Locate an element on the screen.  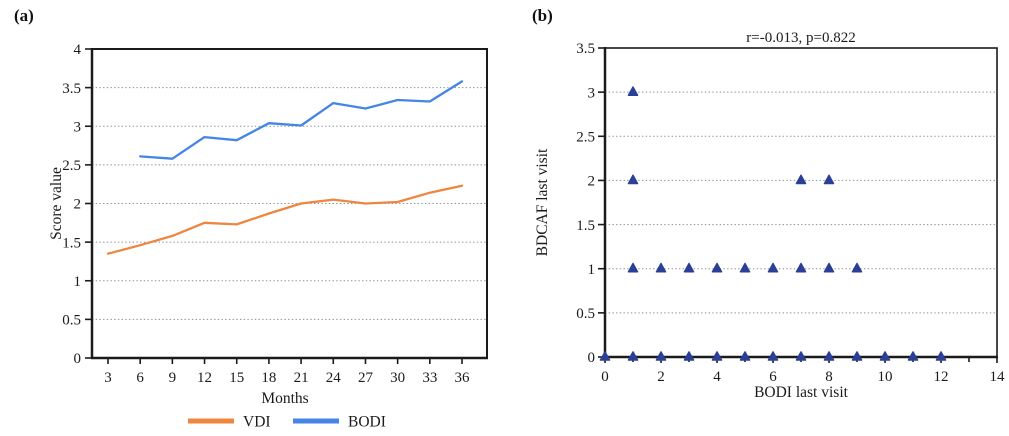
x-tick-label: 33 is located at coordinates (429, 378).